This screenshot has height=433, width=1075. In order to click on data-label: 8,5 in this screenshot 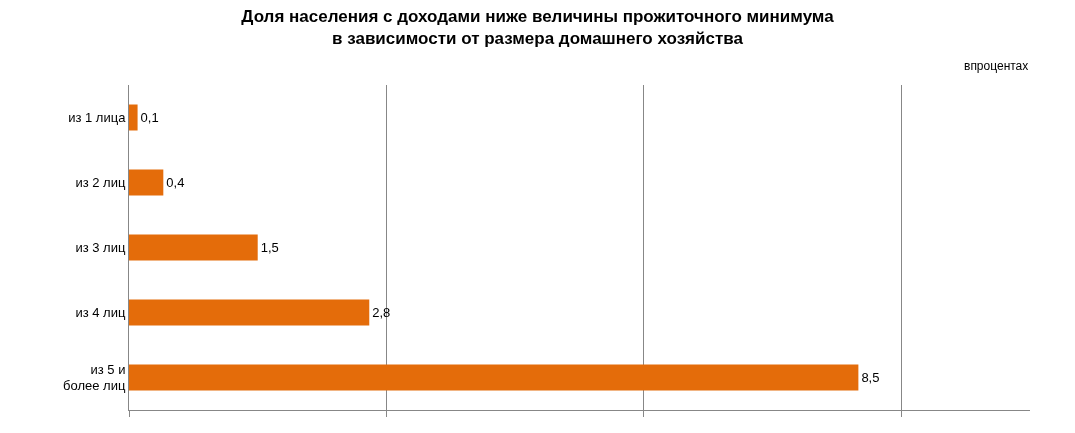, I will do `click(870, 377)`.